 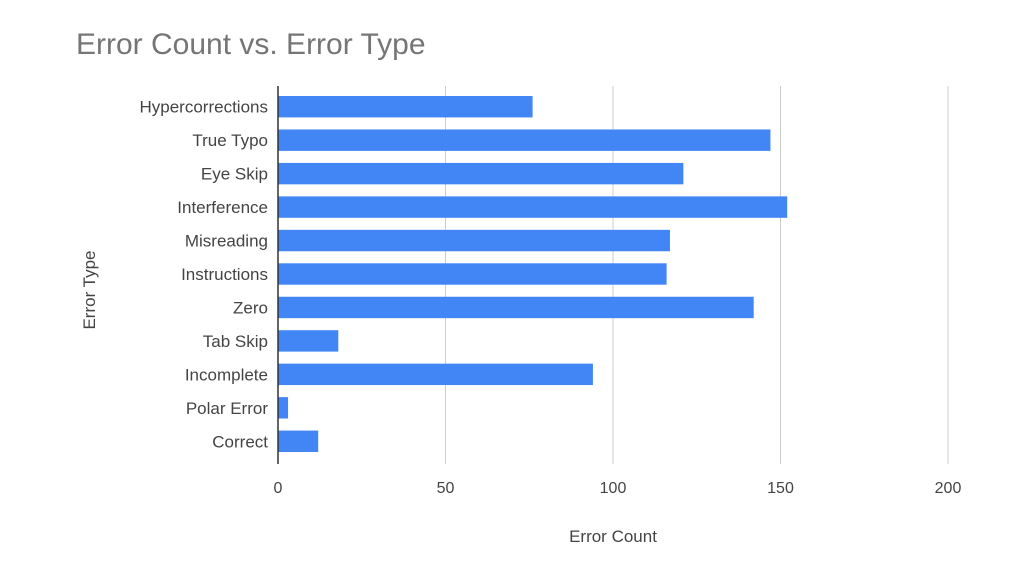 I want to click on x-tick-label: 0, so click(x=278, y=488).